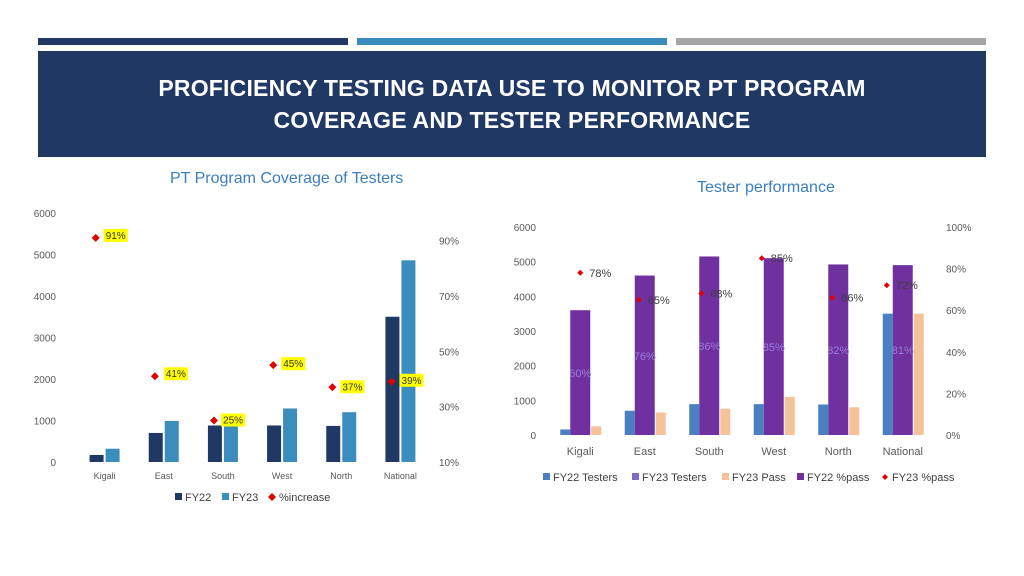 The width and height of the screenshot is (1024, 576). I want to click on legend-label: FY22, so click(198, 498).